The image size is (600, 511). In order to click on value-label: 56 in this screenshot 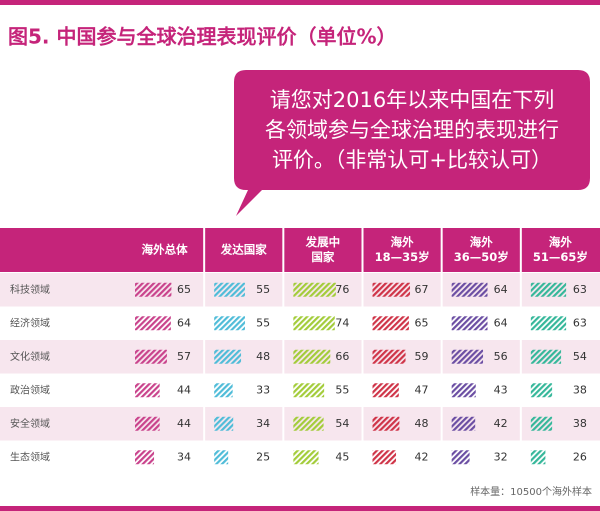, I will do `click(501, 356)`.